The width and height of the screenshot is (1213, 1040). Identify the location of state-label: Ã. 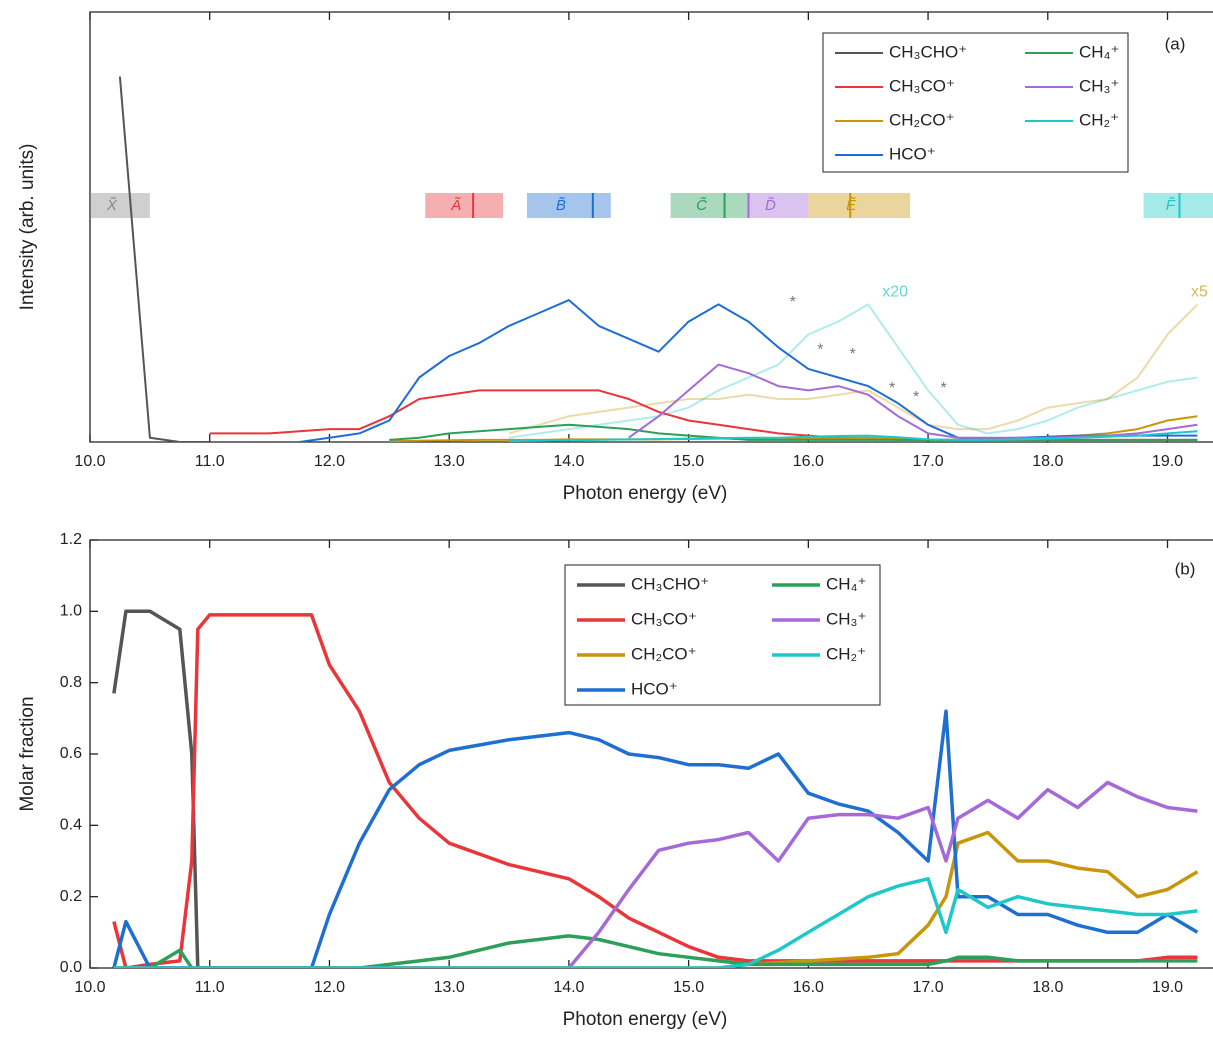
(455, 205).